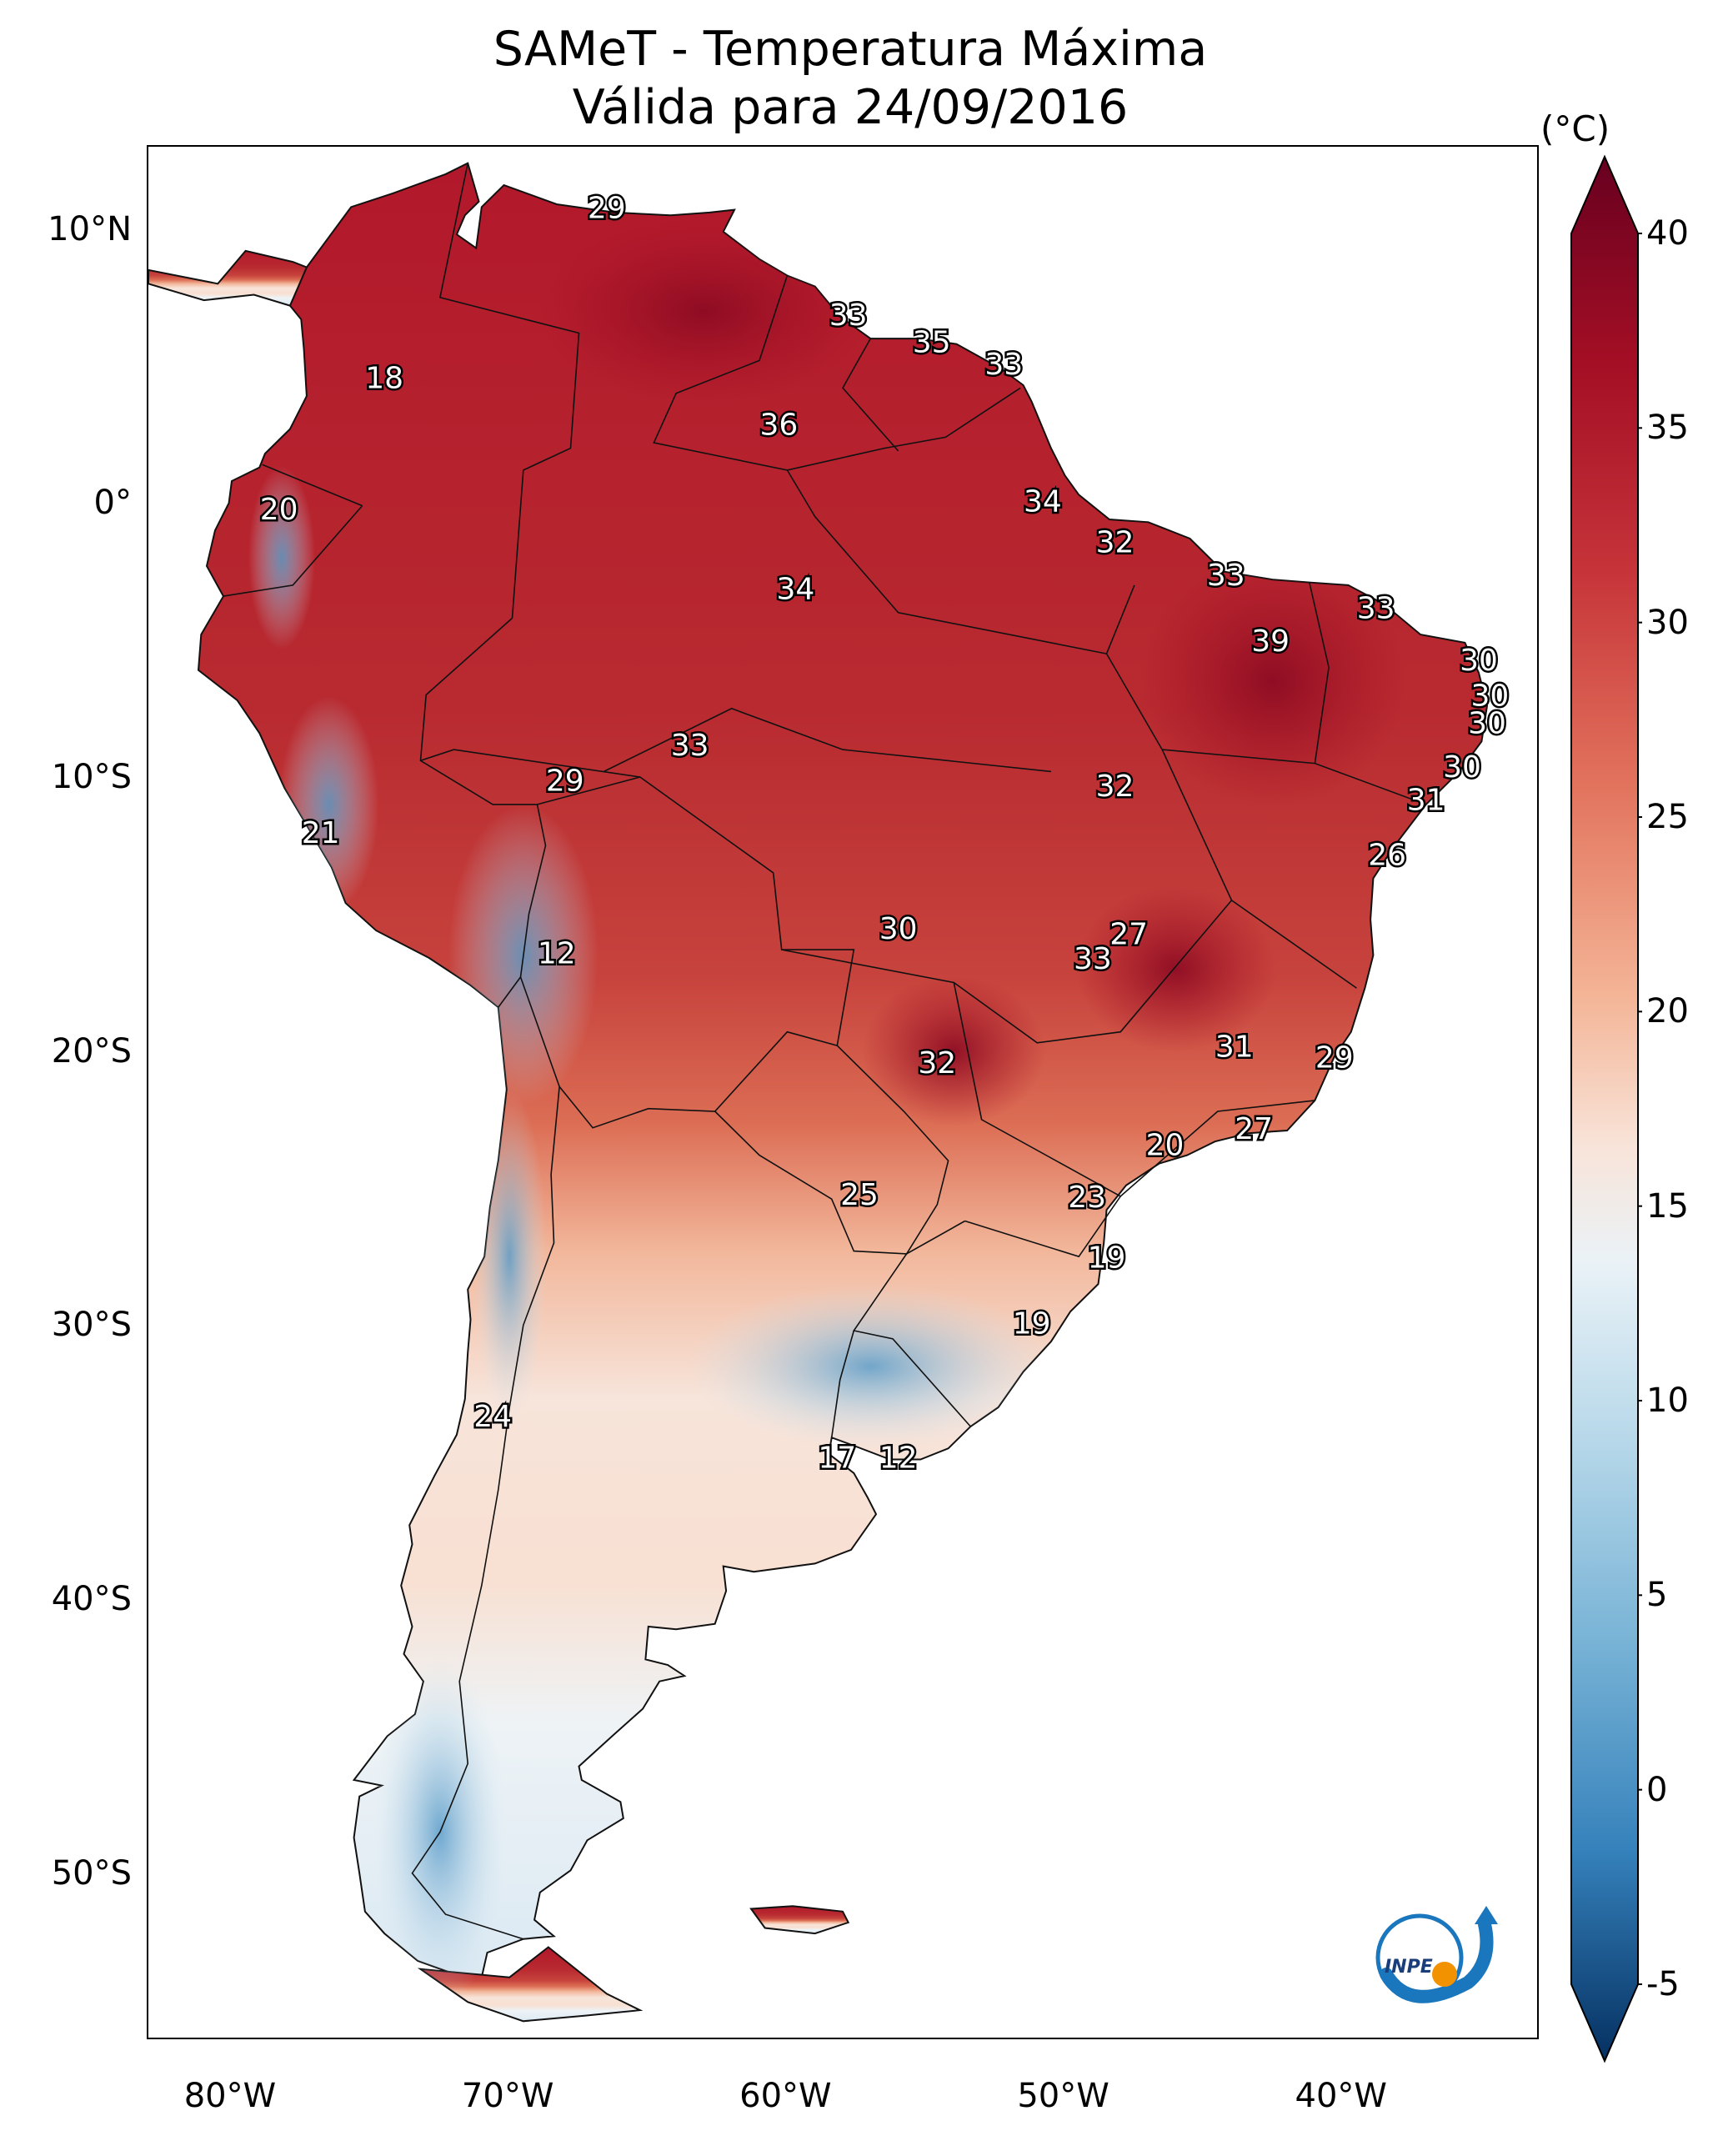 The image size is (1723, 2156). I want to click on station-label: 35, so click(932, 343).